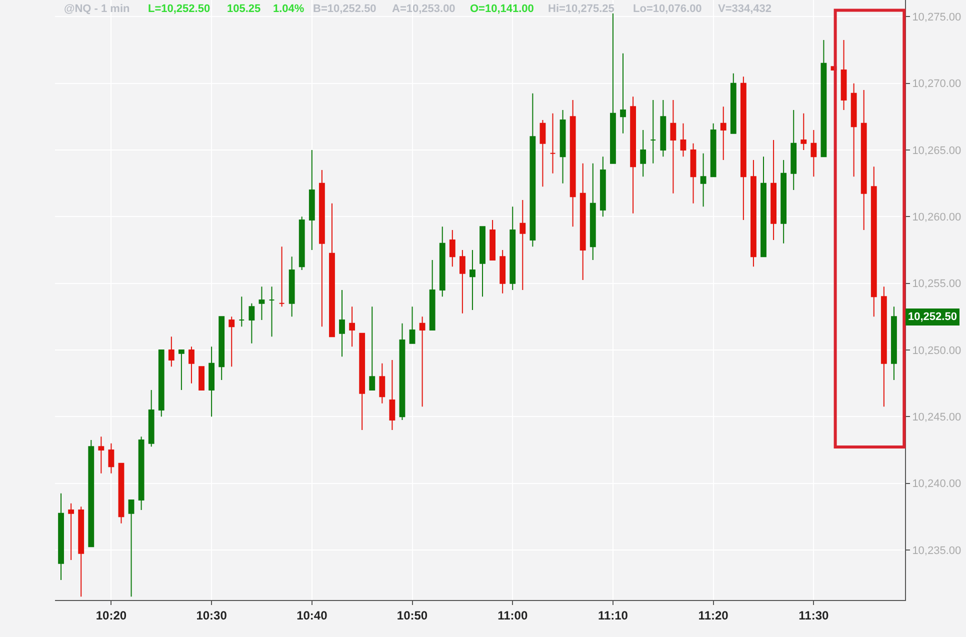  What do you see at coordinates (344, 9) in the screenshot?
I see `annotation: B=10,252.50` at bounding box center [344, 9].